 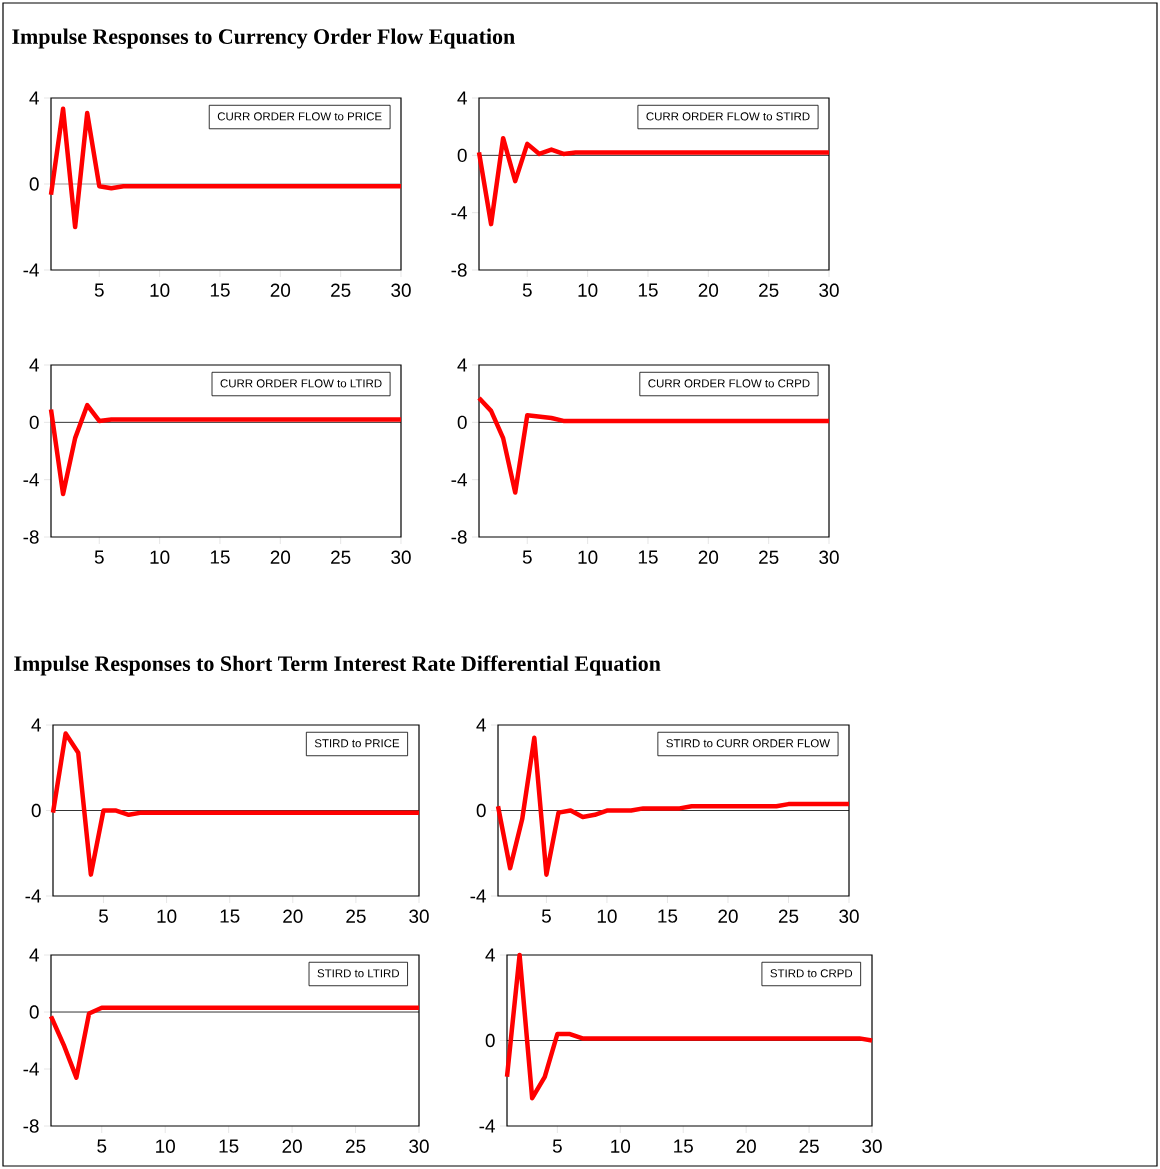 I want to click on text: STIRD to LTIRD, so click(x=358, y=973).